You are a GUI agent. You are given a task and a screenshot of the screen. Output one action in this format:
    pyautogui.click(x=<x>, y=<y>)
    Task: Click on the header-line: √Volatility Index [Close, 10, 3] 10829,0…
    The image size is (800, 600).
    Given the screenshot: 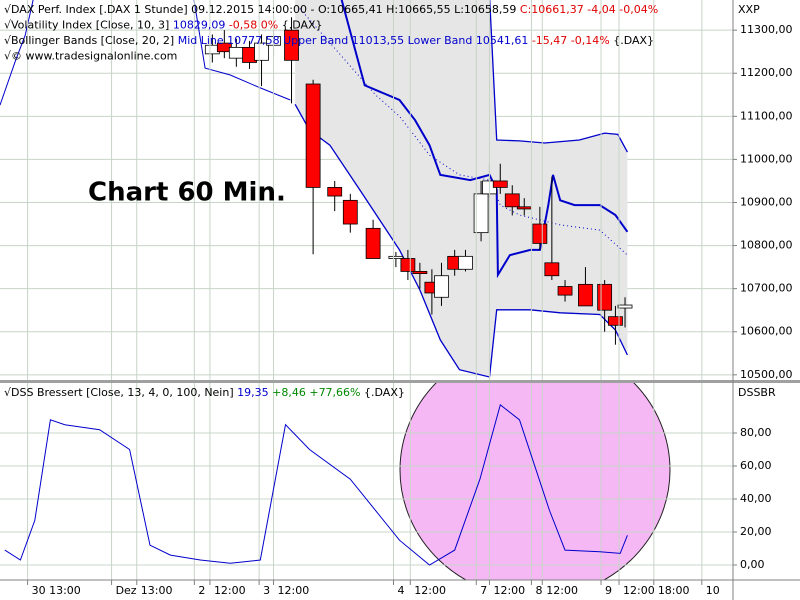 What is the action you would take?
    pyautogui.click(x=163, y=25)
    